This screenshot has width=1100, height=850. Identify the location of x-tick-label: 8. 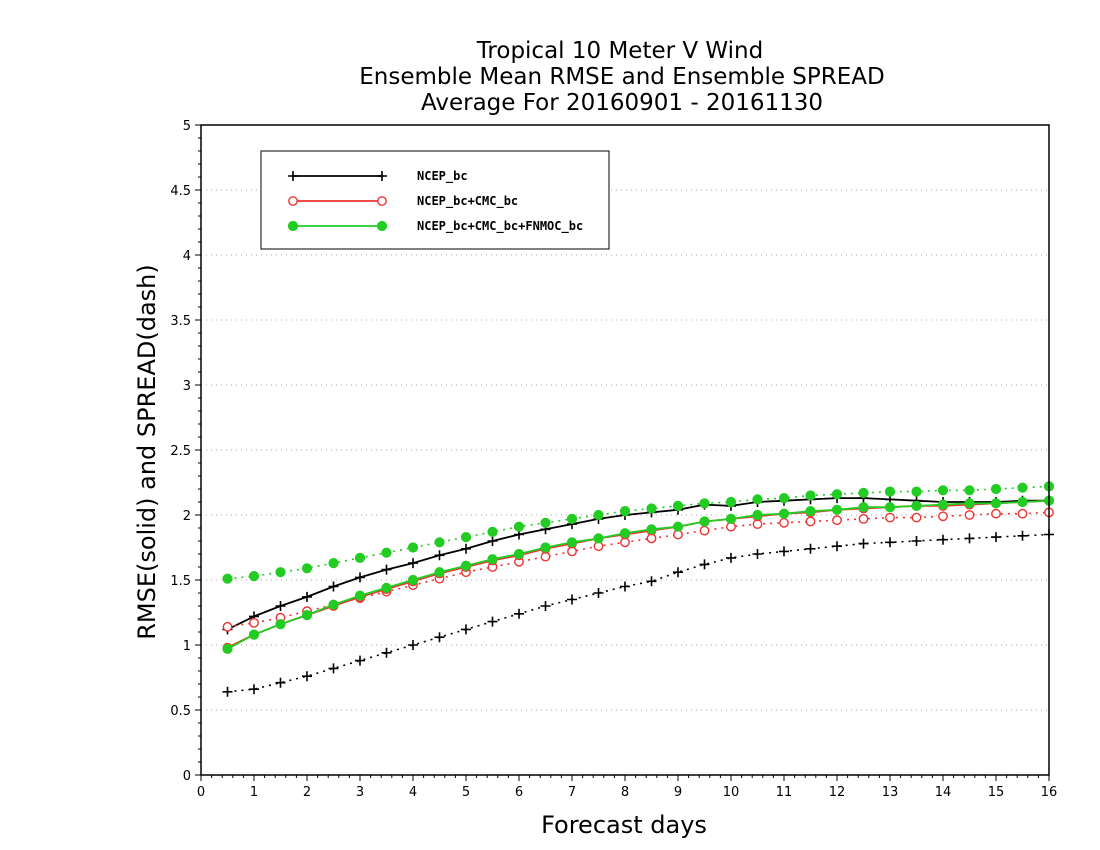
(625, 792).